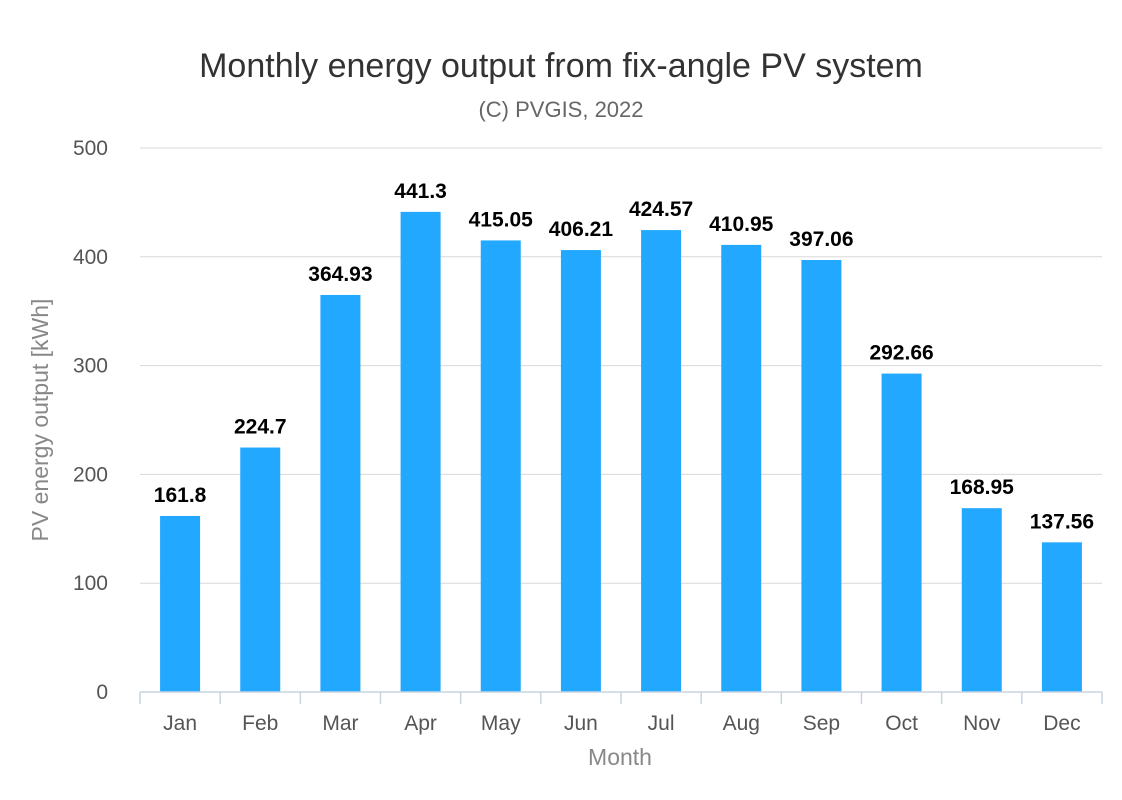  What do you see at coordinates (90, 583) in the screenshot?
I see `y-tick-label: 100` at bounding box center [90, 583].